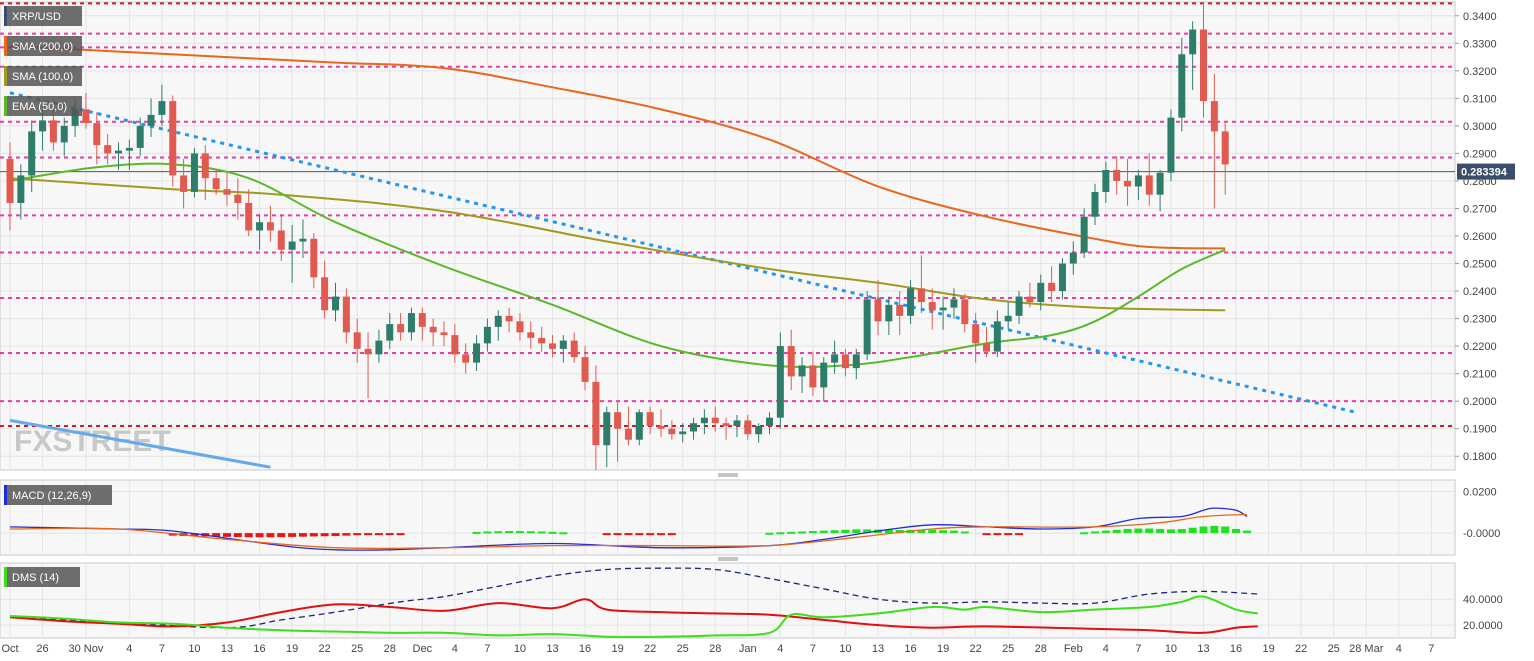  I want to click on y-tick-label: 0.2900, so click(1480, 154).